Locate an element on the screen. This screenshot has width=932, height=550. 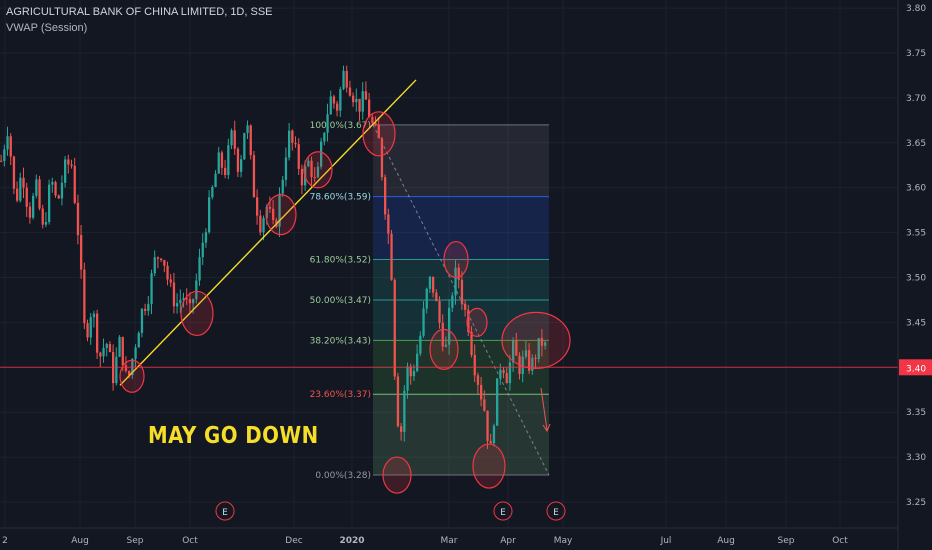
time-tick-label: Mar is located at coordinates (449, 541).